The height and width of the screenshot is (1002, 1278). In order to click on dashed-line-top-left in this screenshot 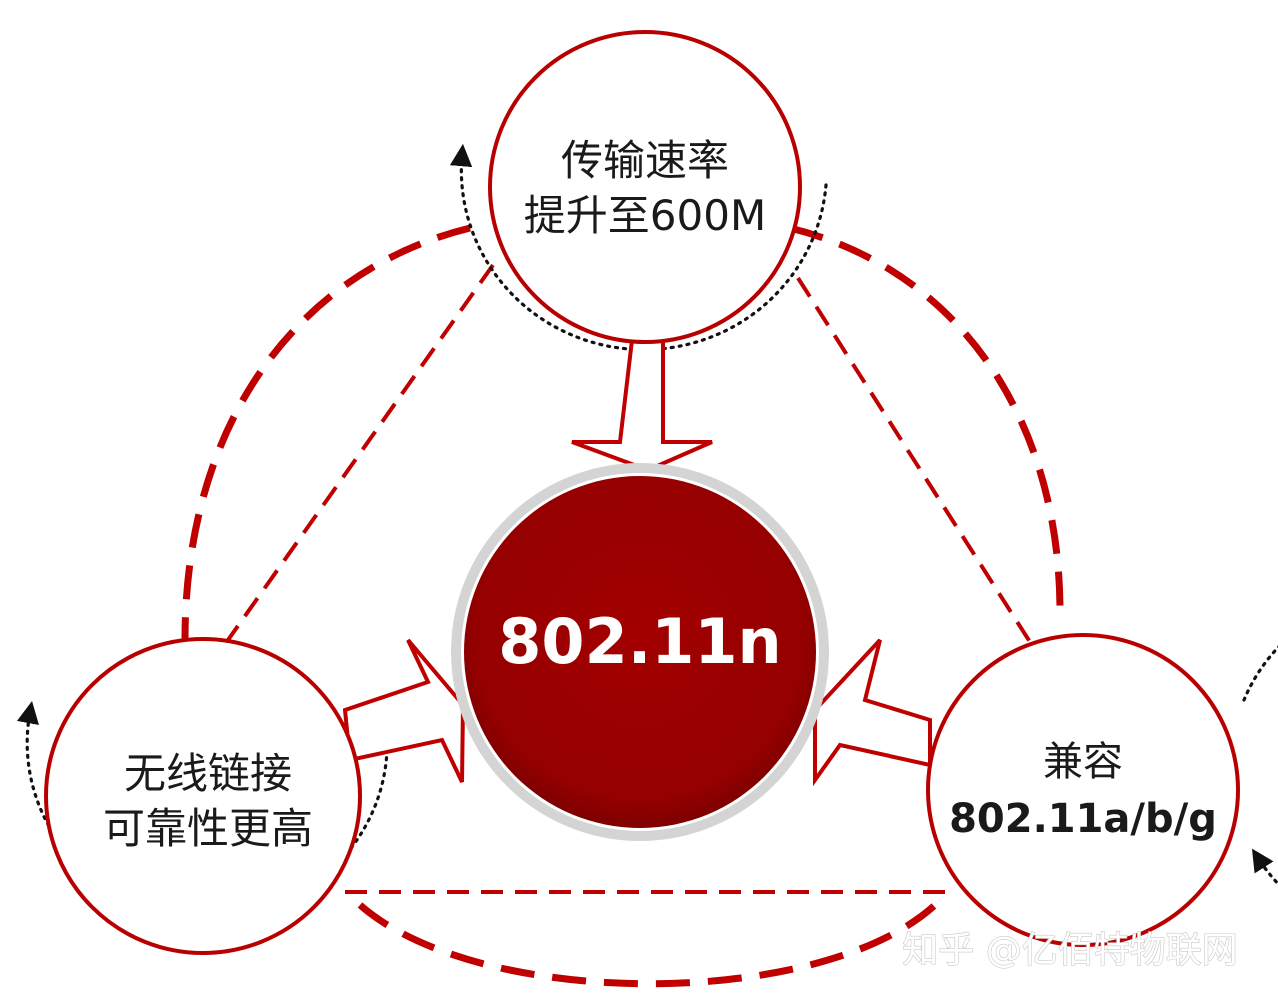, I will do `click(360, 452)`.